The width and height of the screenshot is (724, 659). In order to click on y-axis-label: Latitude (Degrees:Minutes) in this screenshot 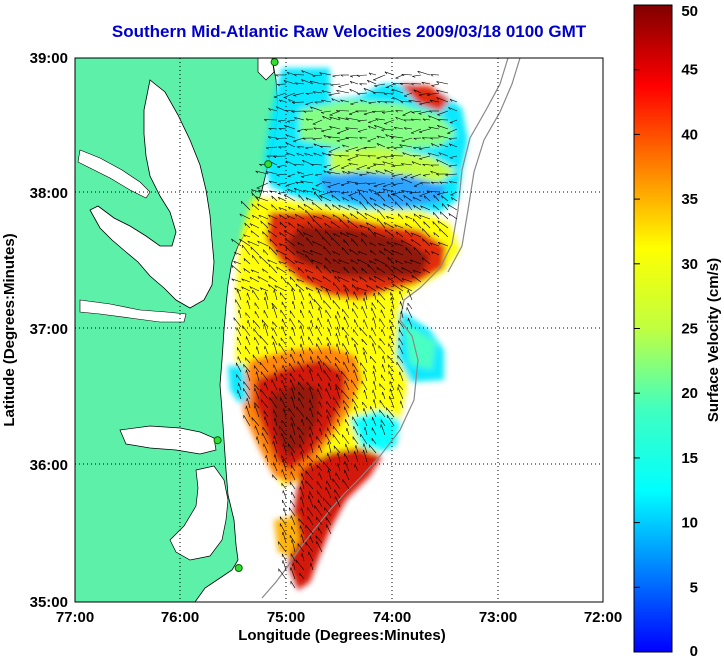, I will do `click(9, 329)`.